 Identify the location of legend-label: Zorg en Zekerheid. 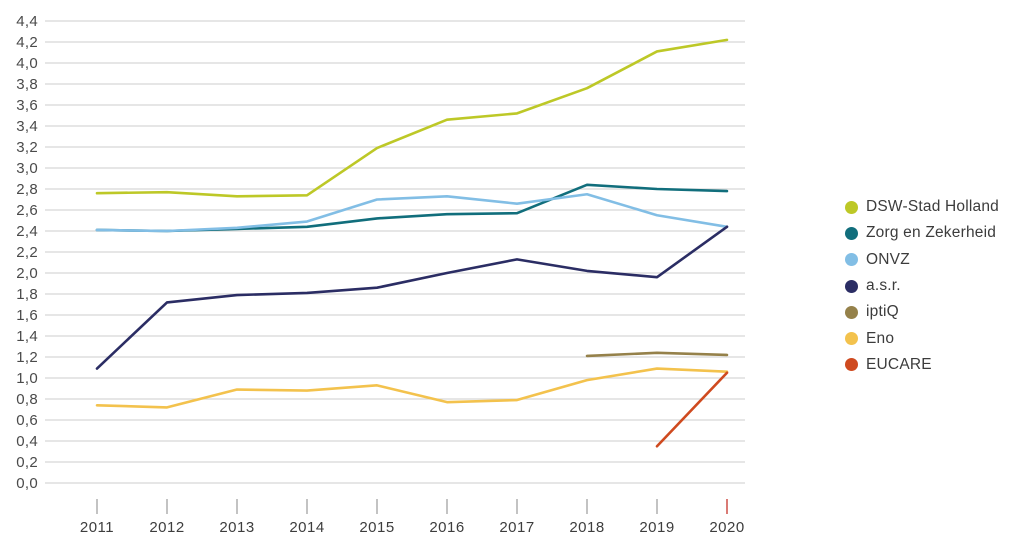
(931, 233).